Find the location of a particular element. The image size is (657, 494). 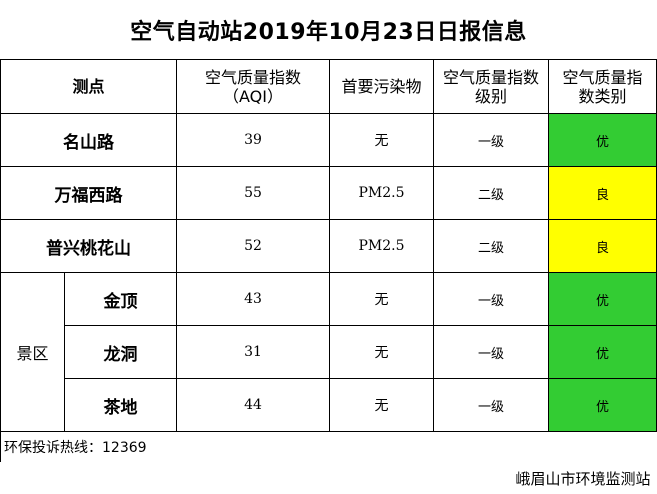

aqi-value: 39 is located at coordinates (253, 140).